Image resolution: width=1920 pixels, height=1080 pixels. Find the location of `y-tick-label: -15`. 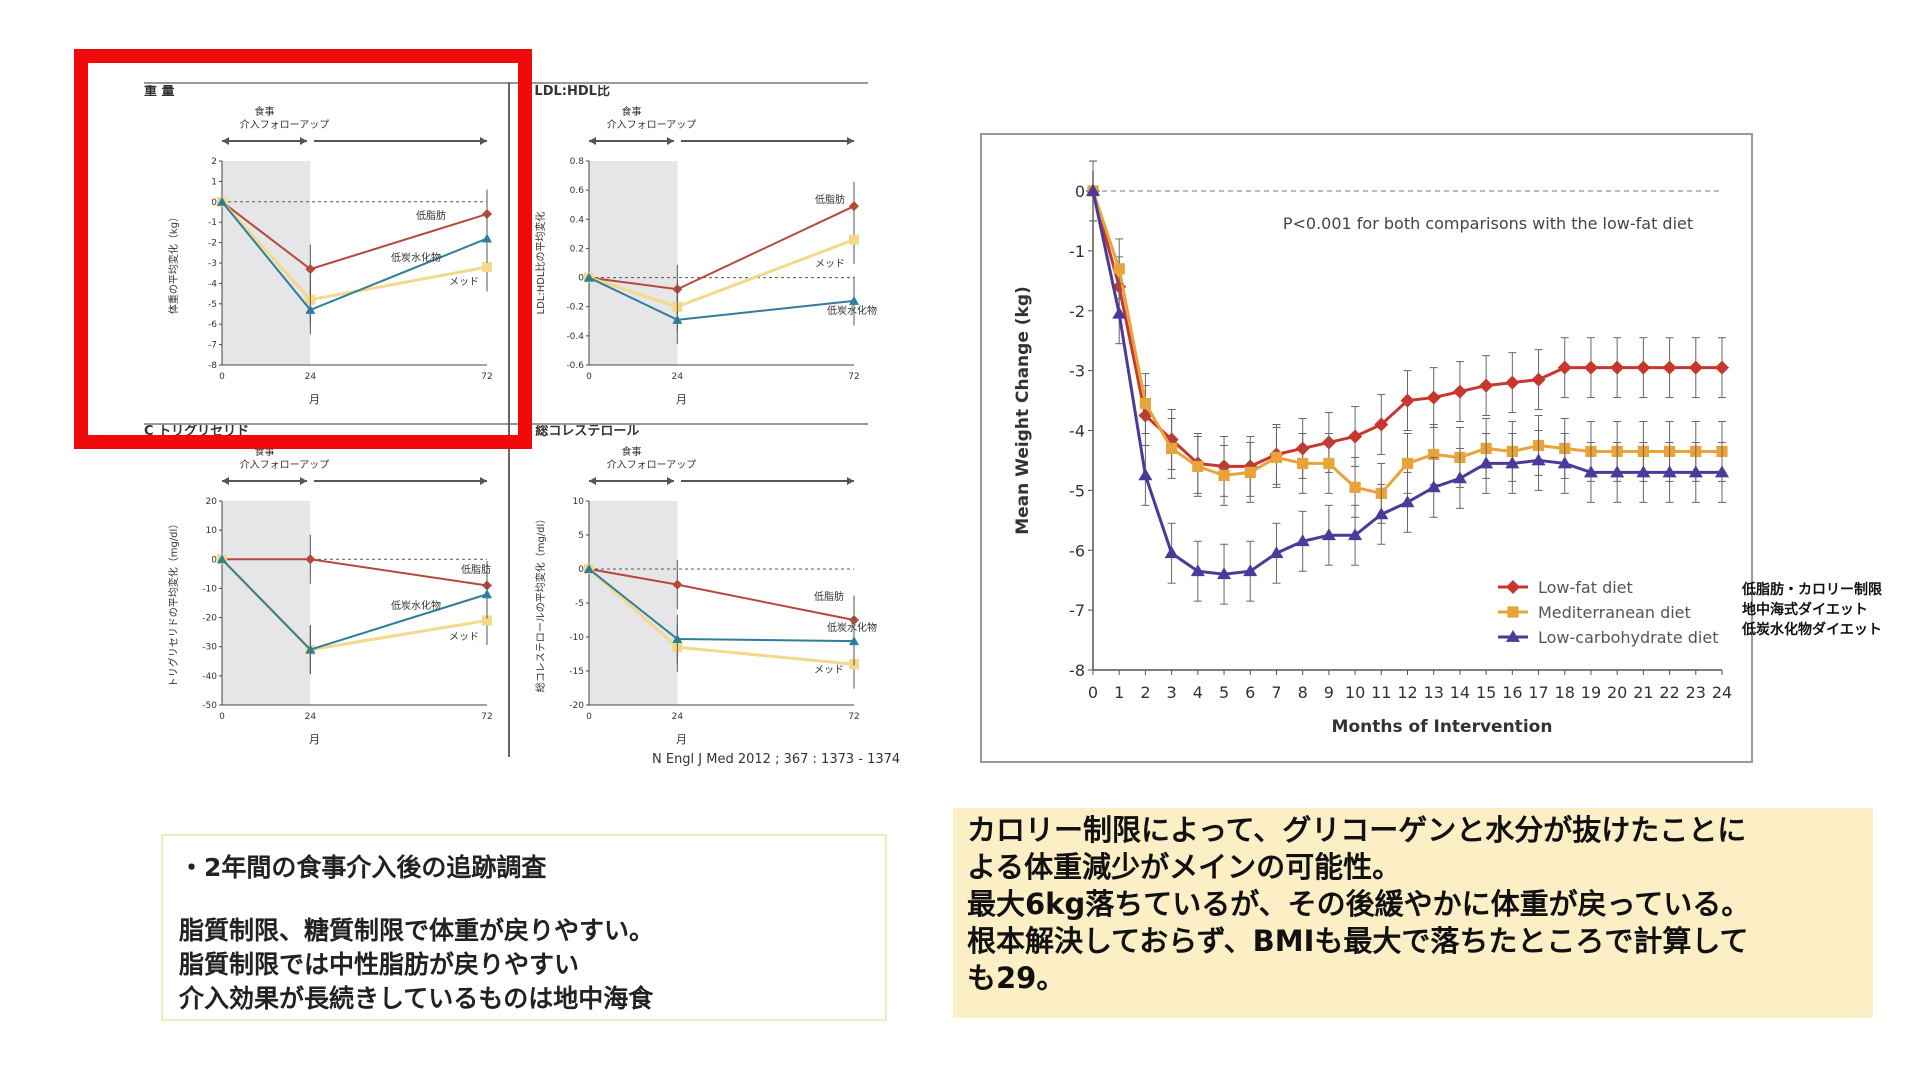

y-tick-label: -15 is located at coordinates (576, 672).